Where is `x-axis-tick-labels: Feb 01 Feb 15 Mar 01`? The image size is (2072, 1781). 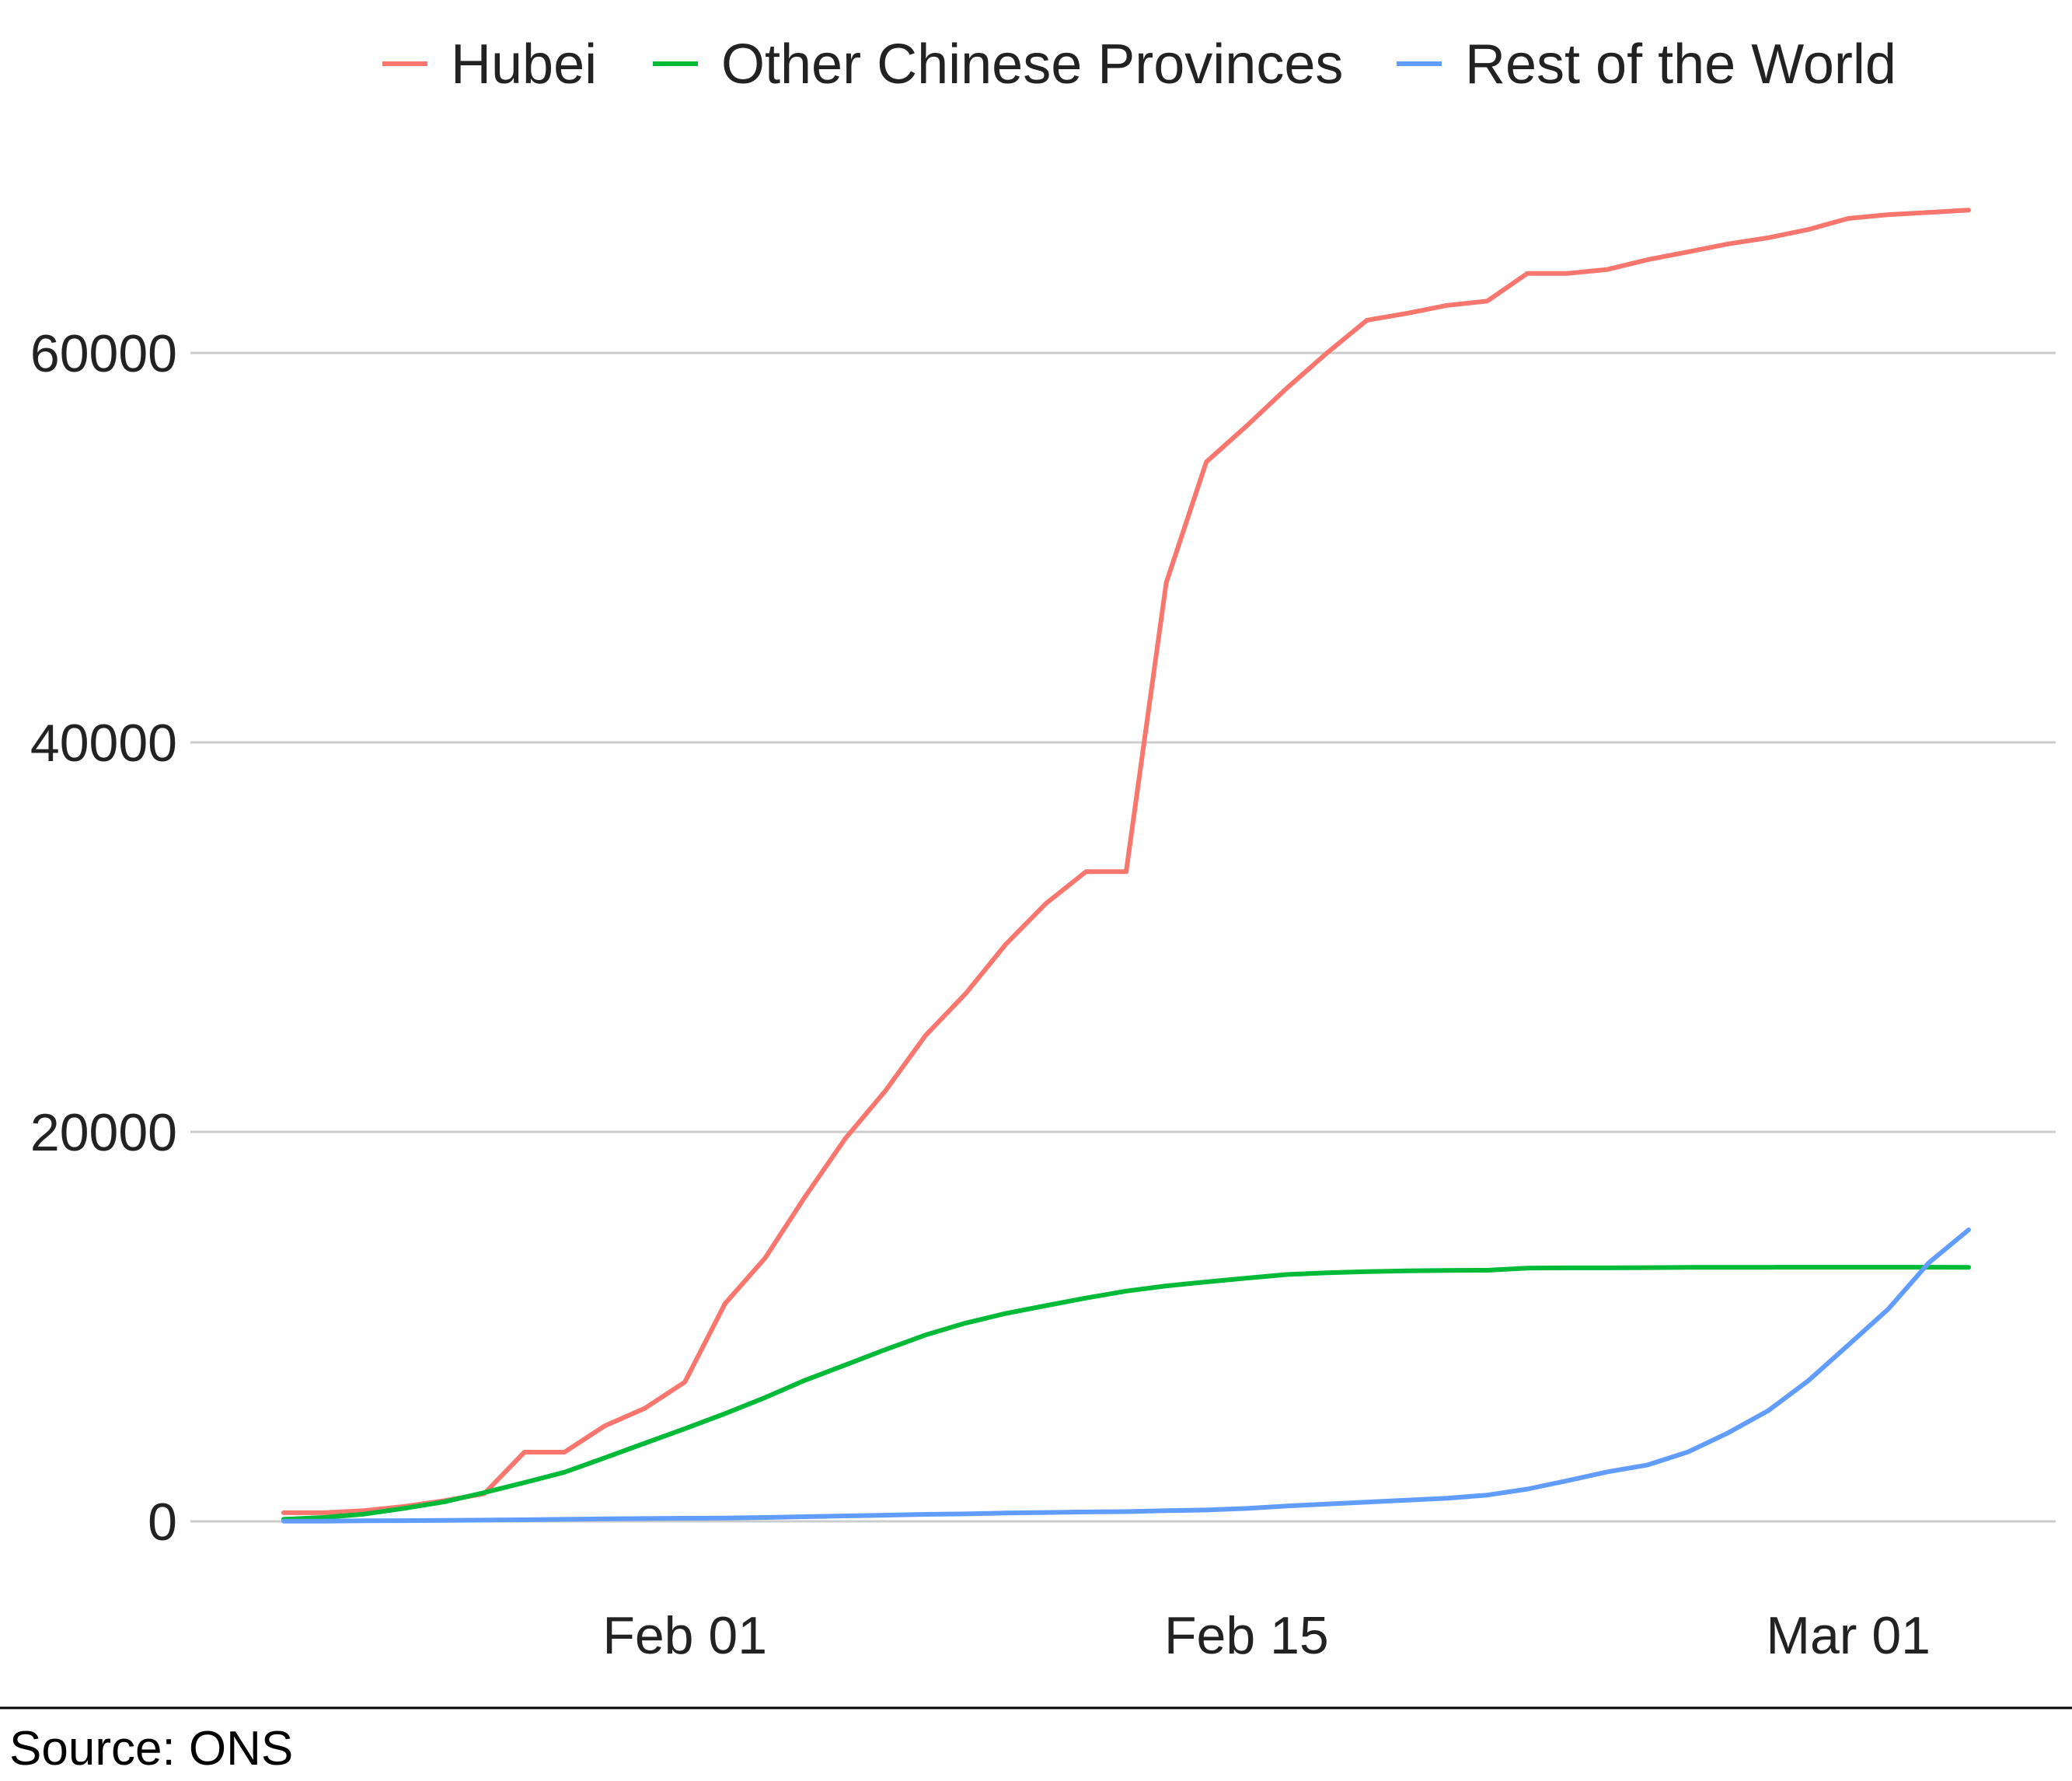 x-axis-tick-labels: Feb 01 Feb 15 Mar 01 is located at coordinates (1266, 1635).